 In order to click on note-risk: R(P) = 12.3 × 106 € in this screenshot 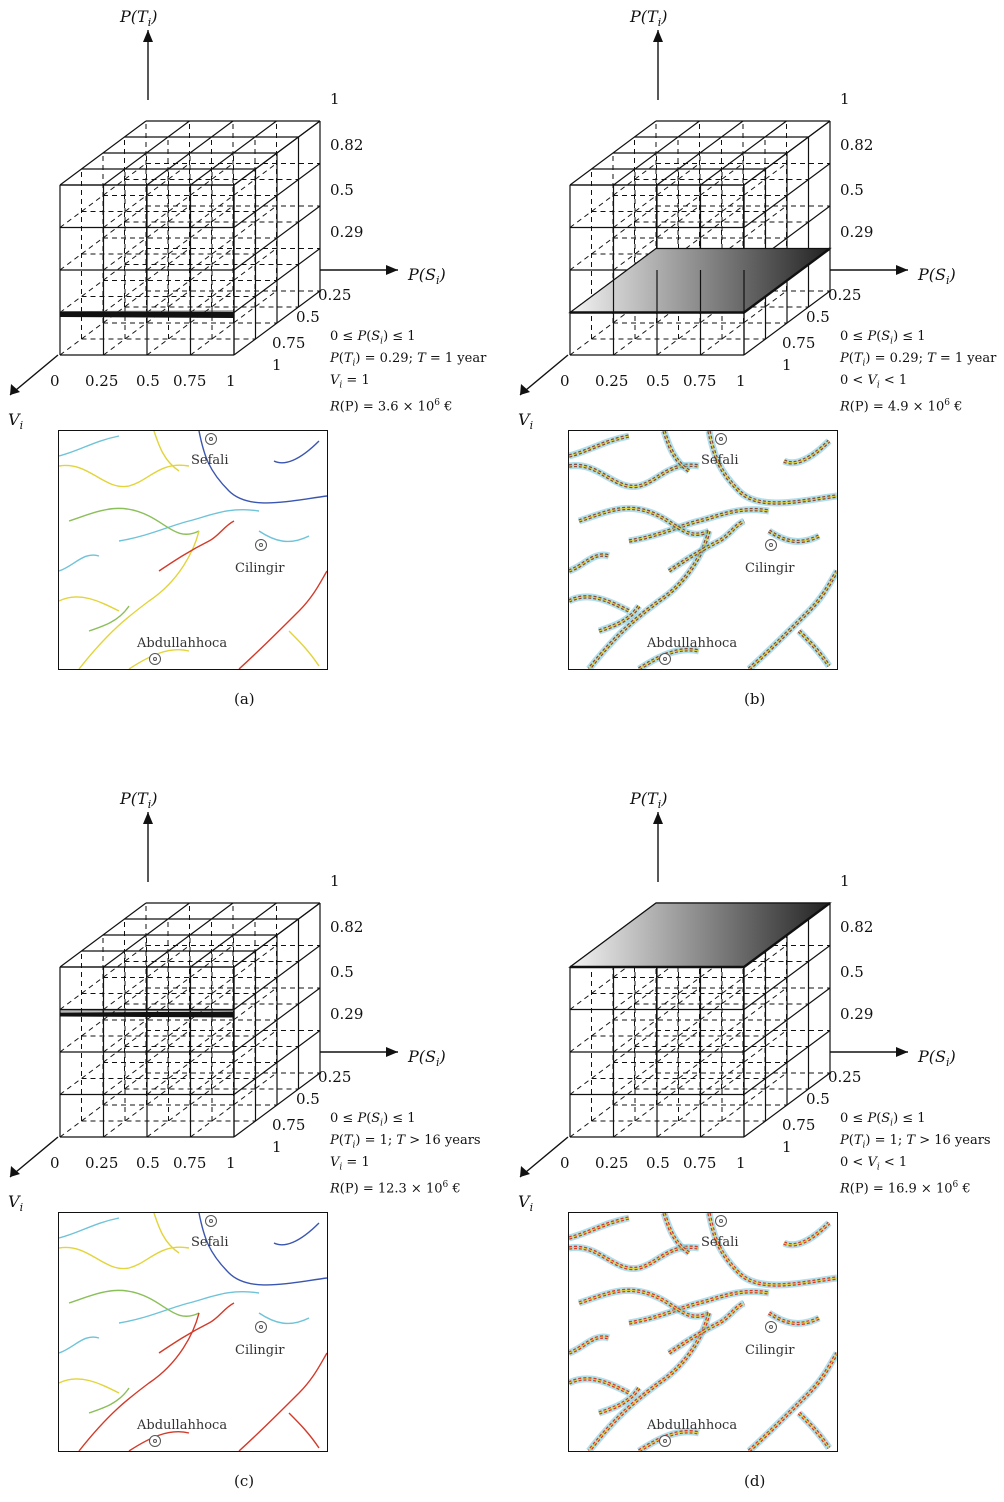, I will do `click(395, 1188)`.